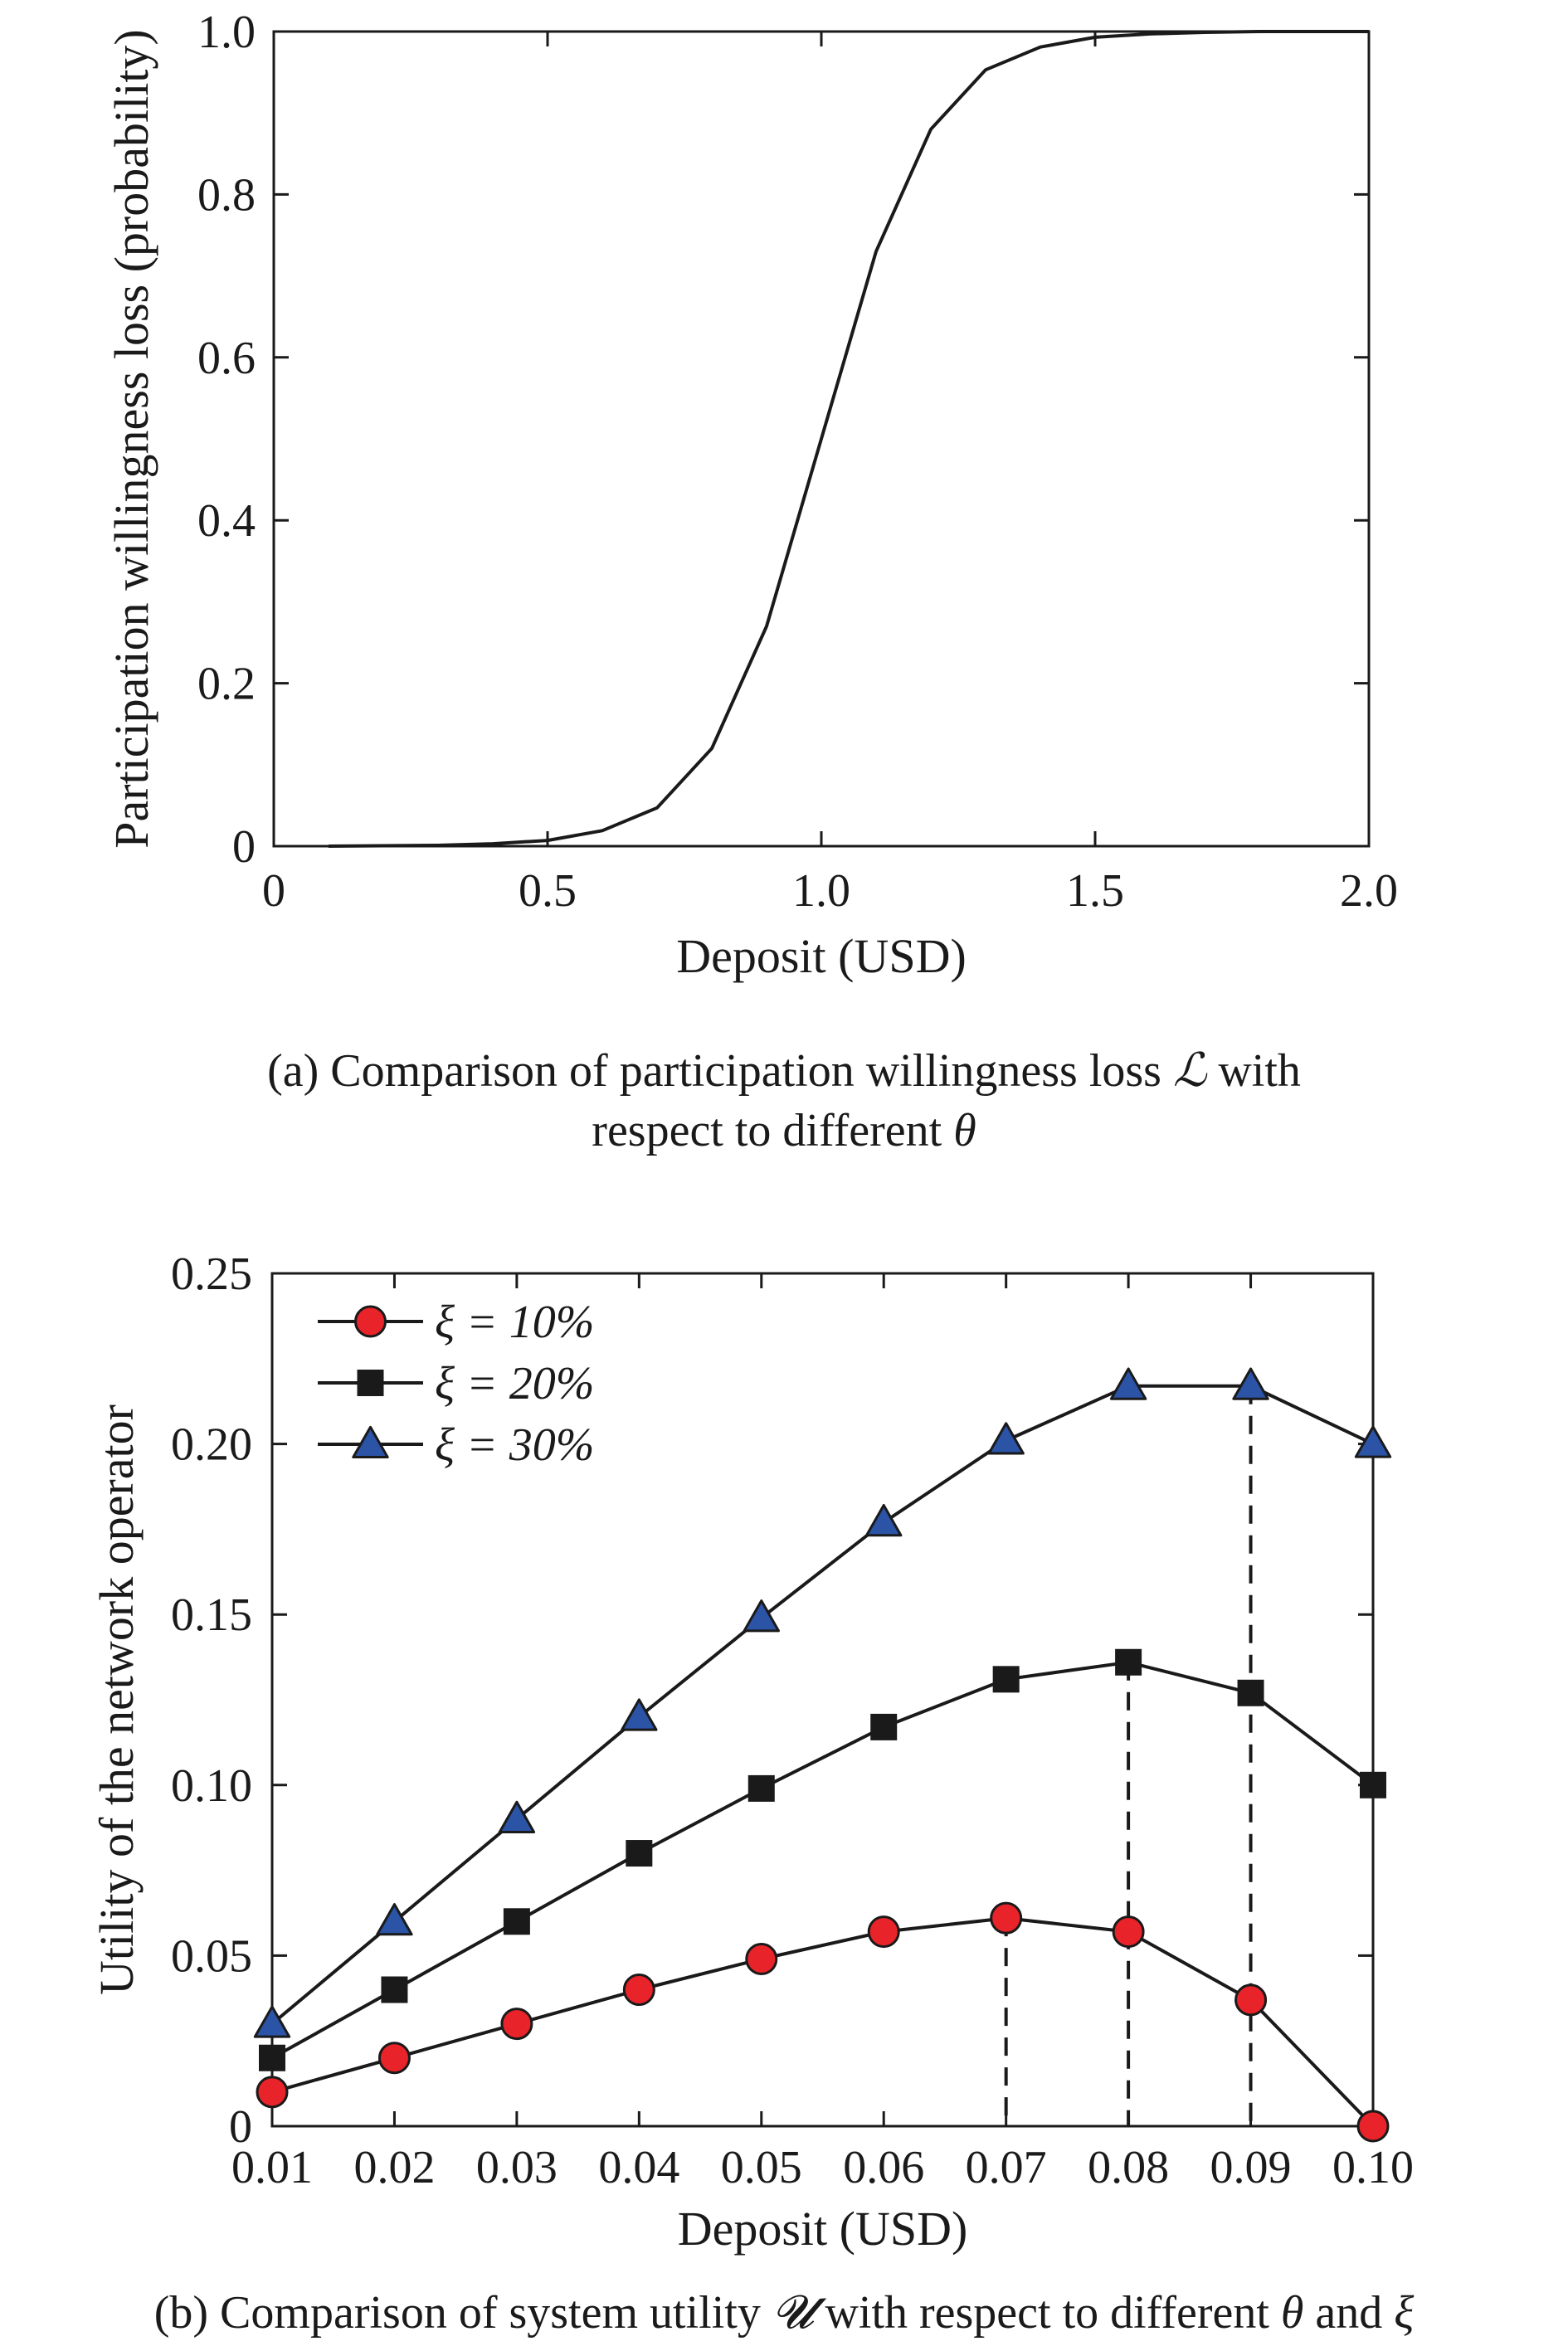  I want to click on caption-b-utility-symbol: 𝓤, so click(793, 2313).